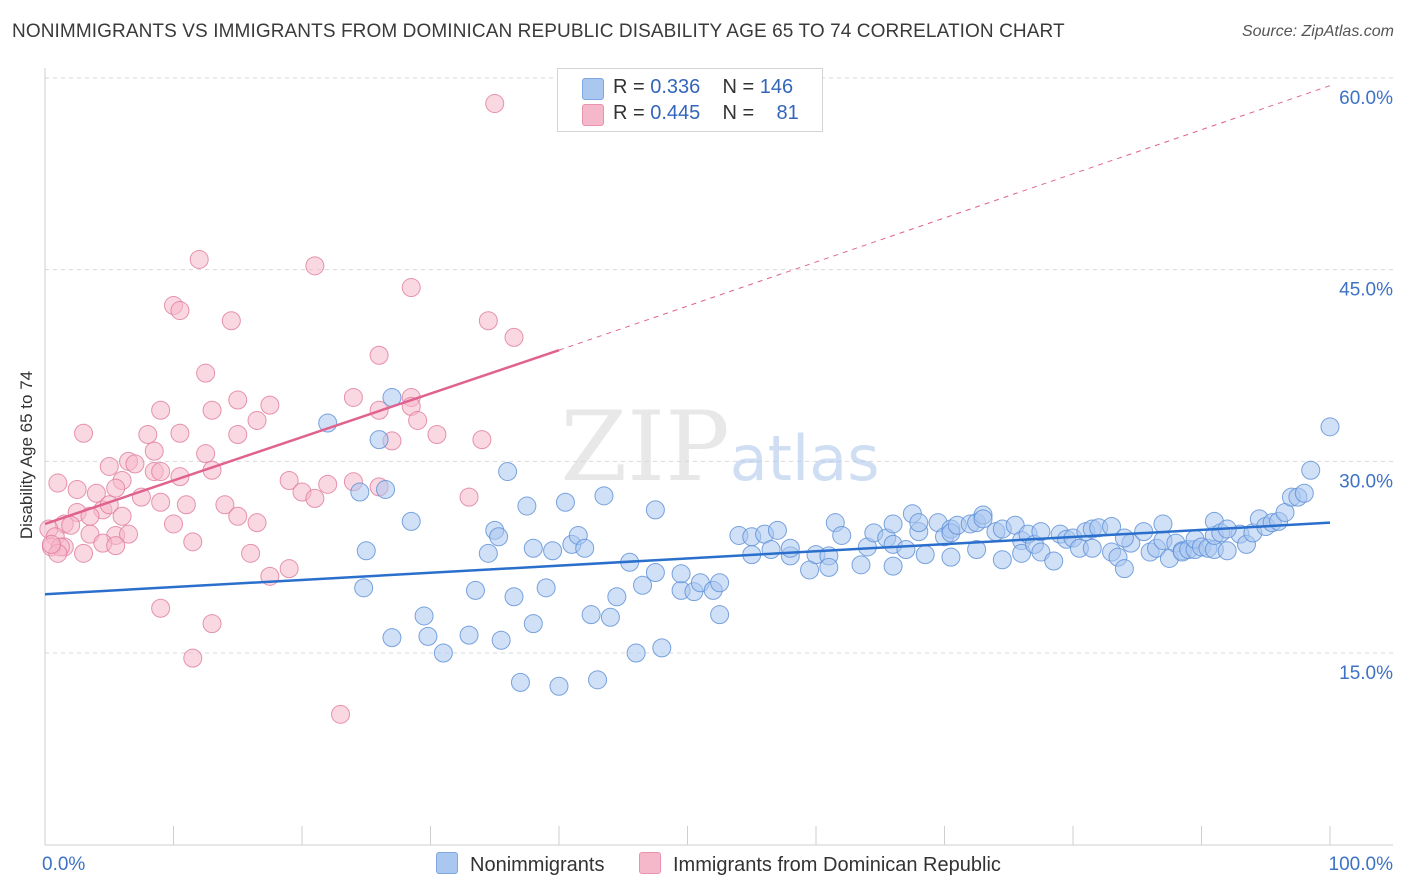 The image size is (1406, 892). What do you see at coordinates (644, 447) in the screenshot?
I see `watermark-zip: ZIP` at bounding box center [644, 447].